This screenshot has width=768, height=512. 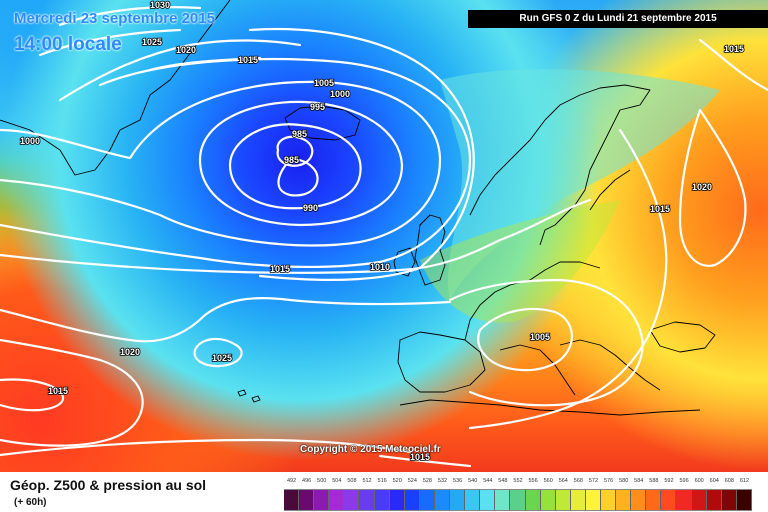 I want to click on legend-tick-label: 556, so click(x=533, y=481).